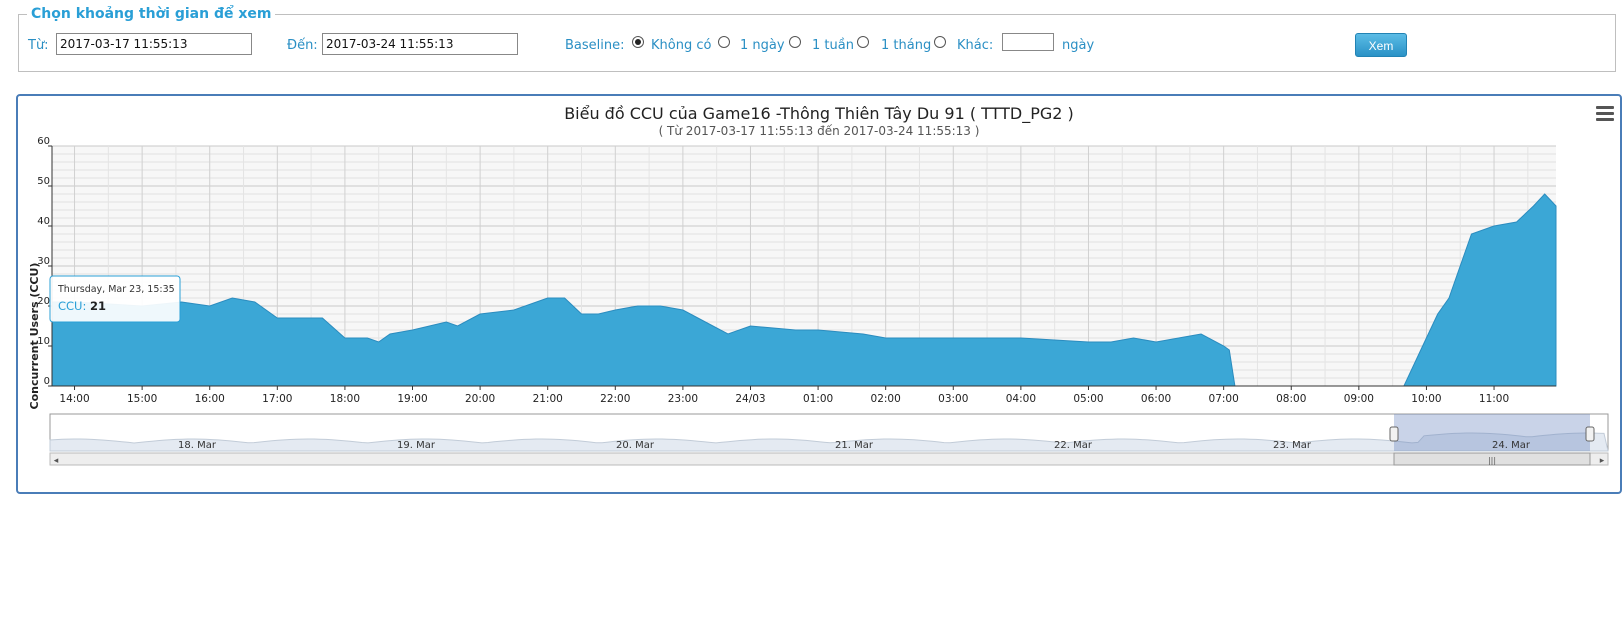 The width and height of the screenshot is (1624, 621). I want to click on navigator-date-label: 22. Mar, so click(1073, 445).